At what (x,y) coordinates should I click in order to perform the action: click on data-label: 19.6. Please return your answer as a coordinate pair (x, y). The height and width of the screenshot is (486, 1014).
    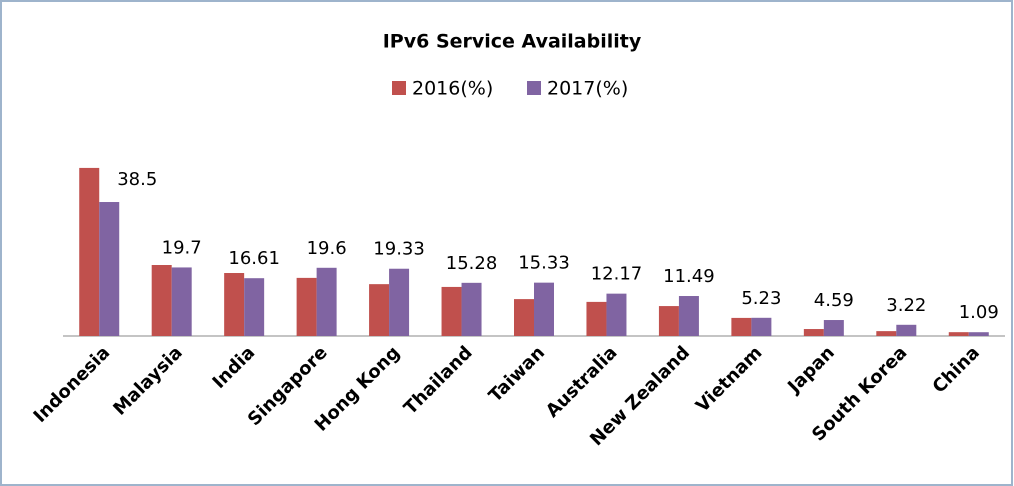
    Looking at the image, I should click on (327, 248).